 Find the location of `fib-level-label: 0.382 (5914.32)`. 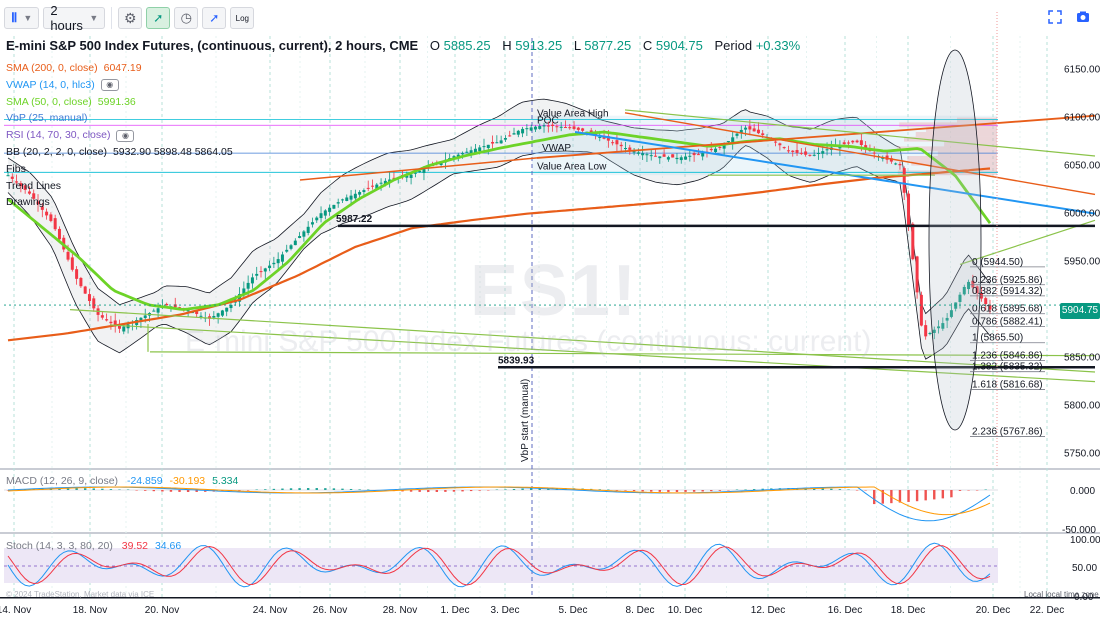

fib-level-label: 0.382 (5914.32) is located at coordinates (1007, 291).